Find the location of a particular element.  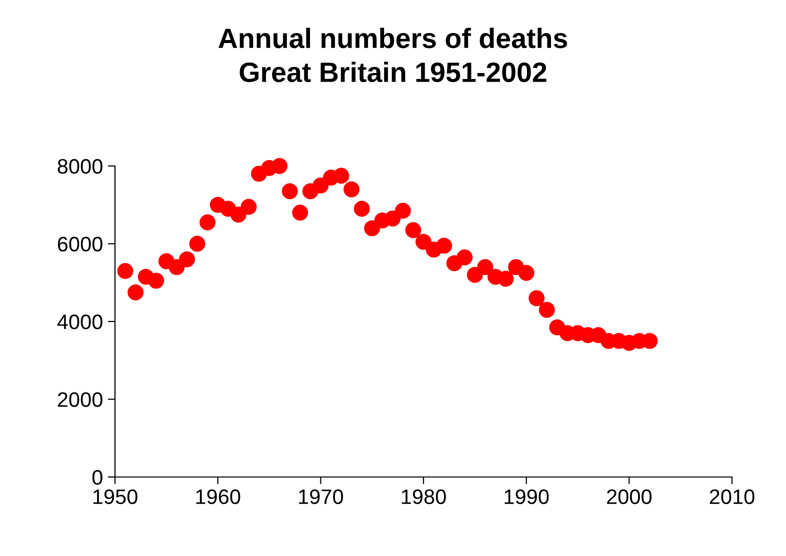

x-tick-label: 1950 is located at coordinates (115, 496).